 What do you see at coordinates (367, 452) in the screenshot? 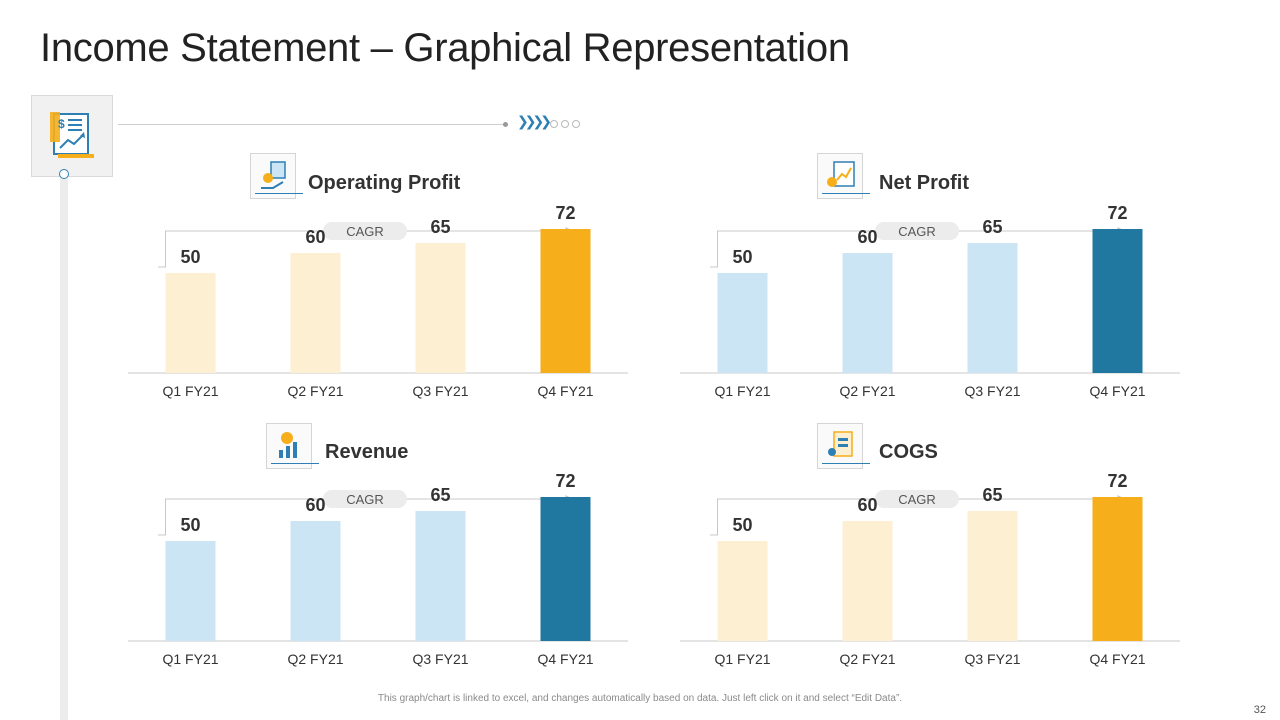
I see `panel-title-revenue: Revenue` at bounding box center [367, 452].